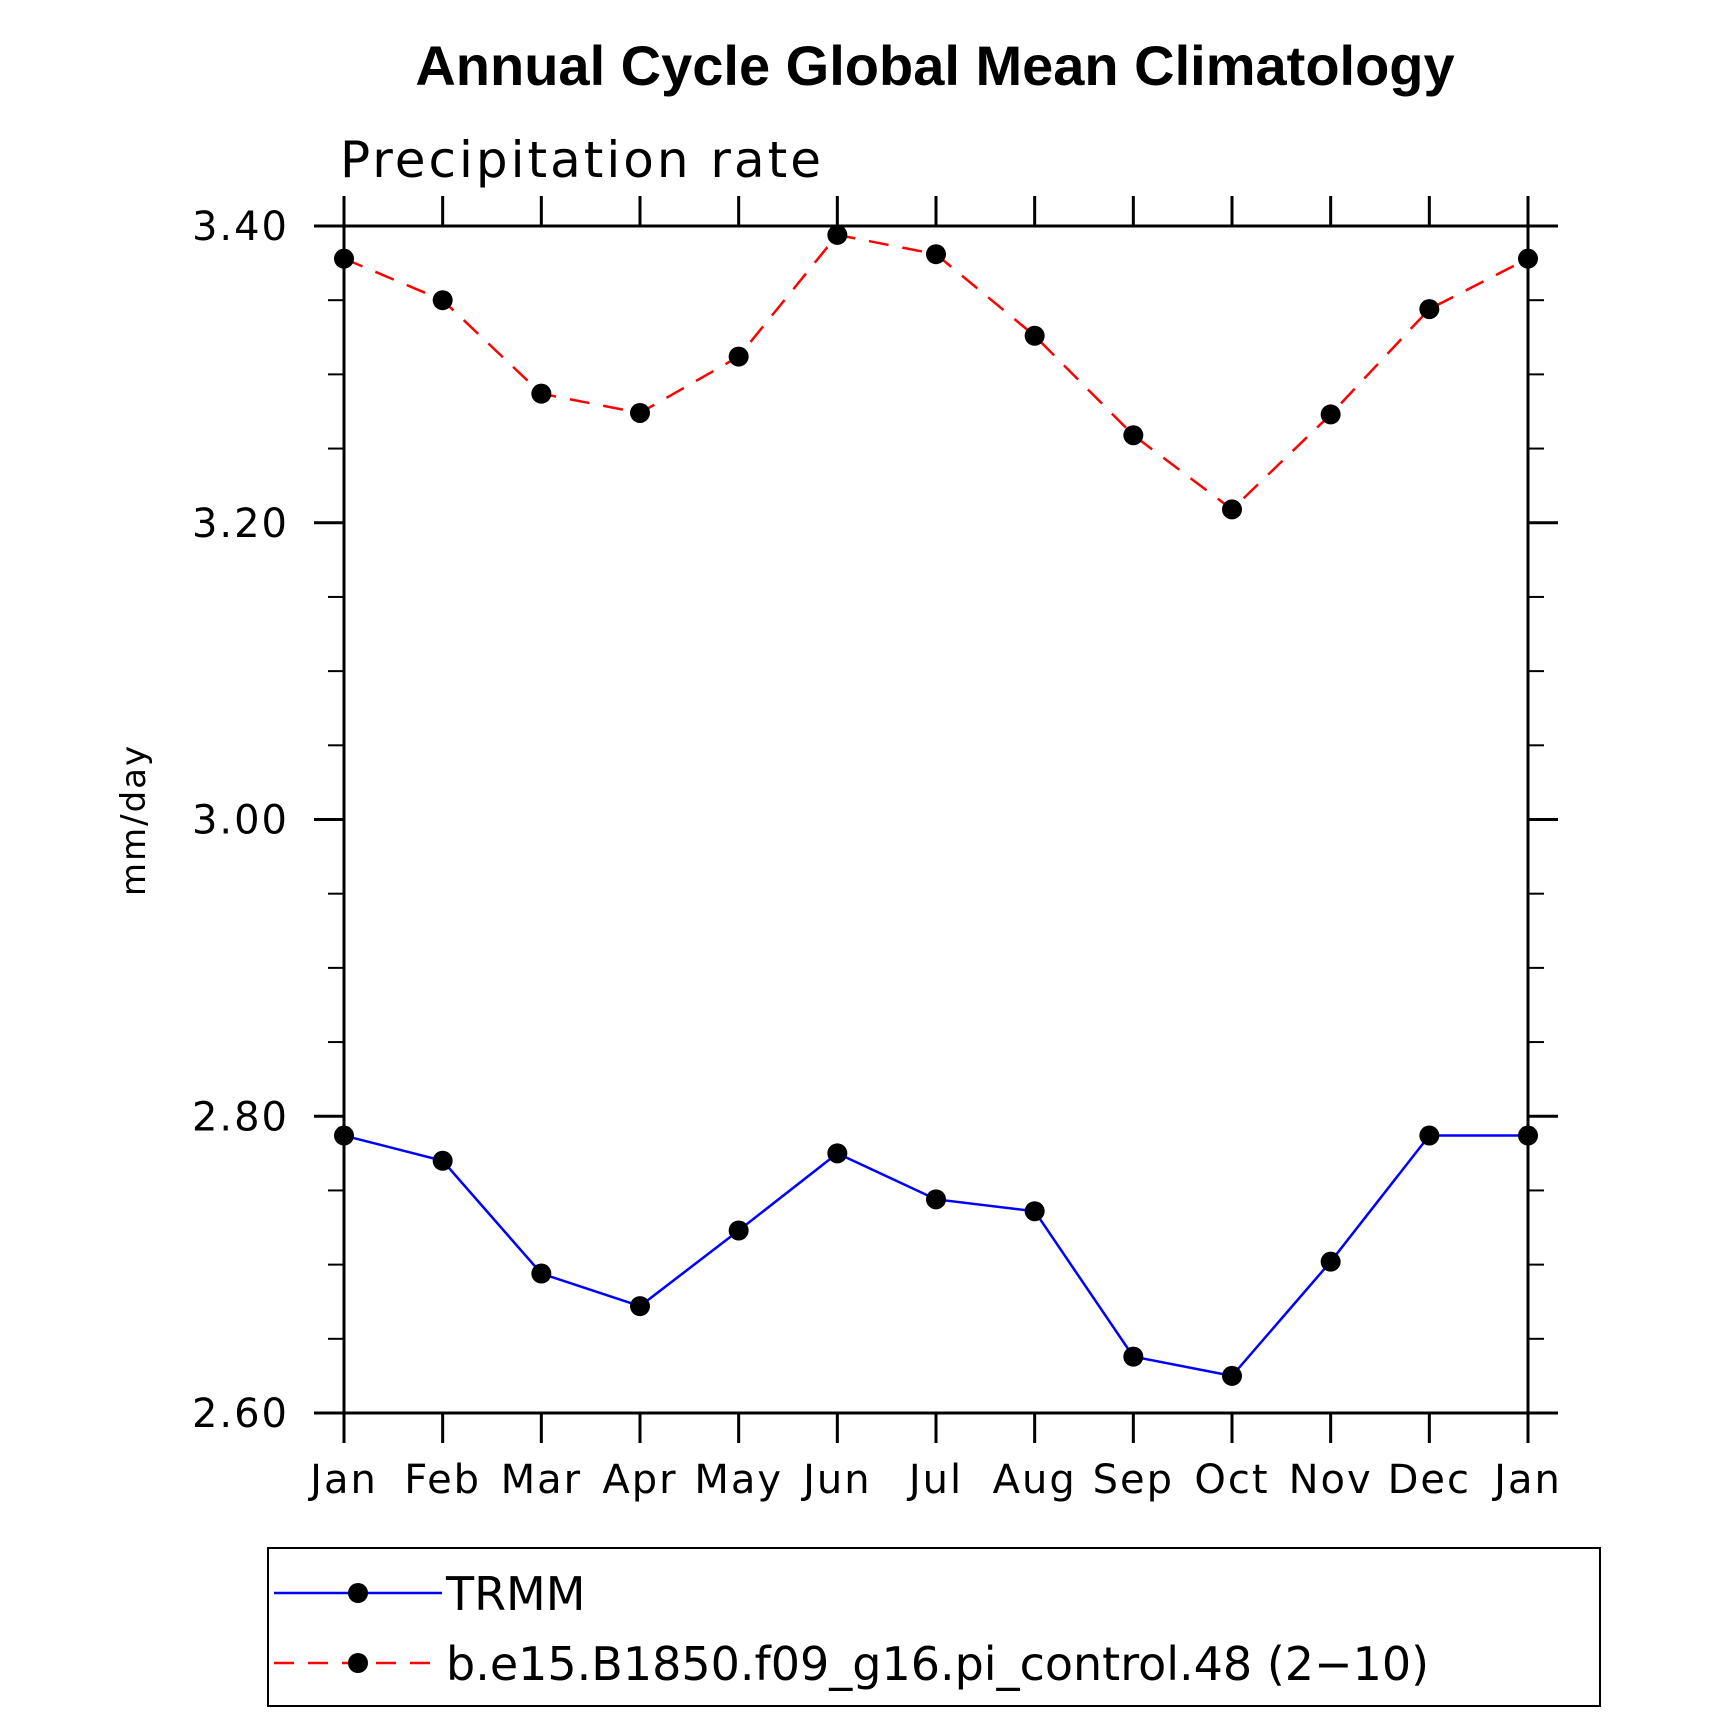 The image size is (1710, 1713). I want to click on x-tick-label: Aug, so click(1035, 1480).